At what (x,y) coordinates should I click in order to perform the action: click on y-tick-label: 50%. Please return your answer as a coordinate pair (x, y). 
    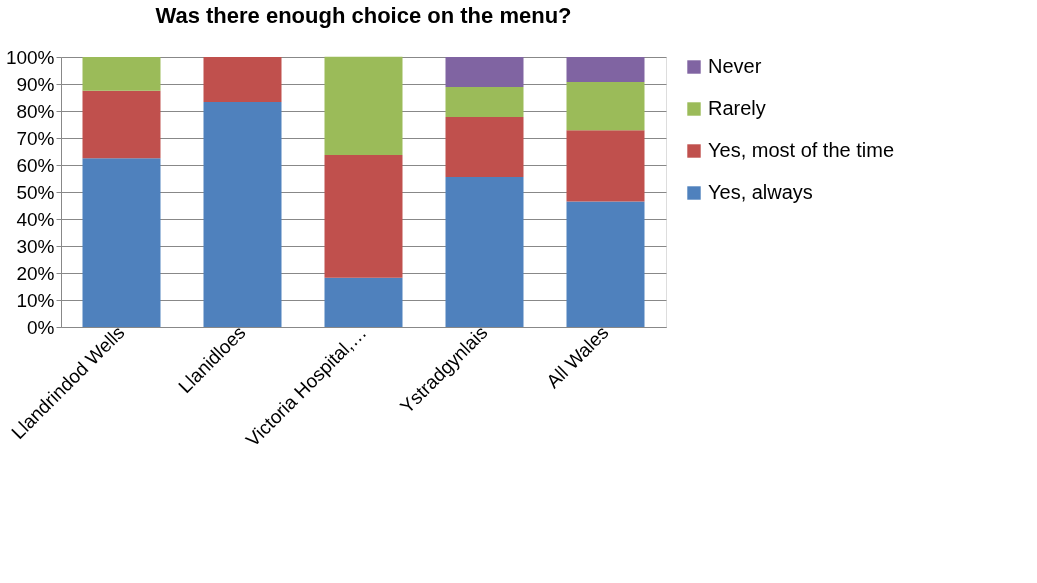
    Looking at the image, I should click on (35, 192).